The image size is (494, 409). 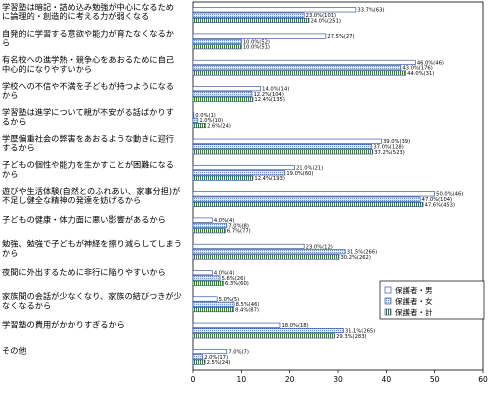 I want to click on data-label: 5.6%(26), so click(x=234, y=279).